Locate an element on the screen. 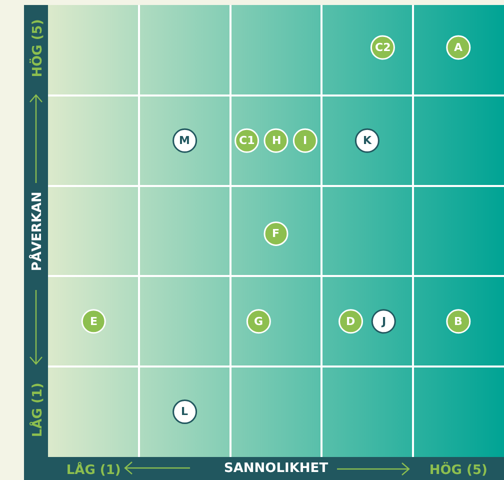 The image size is (504, 480). annotation: J is located at coordinates (383, 321).